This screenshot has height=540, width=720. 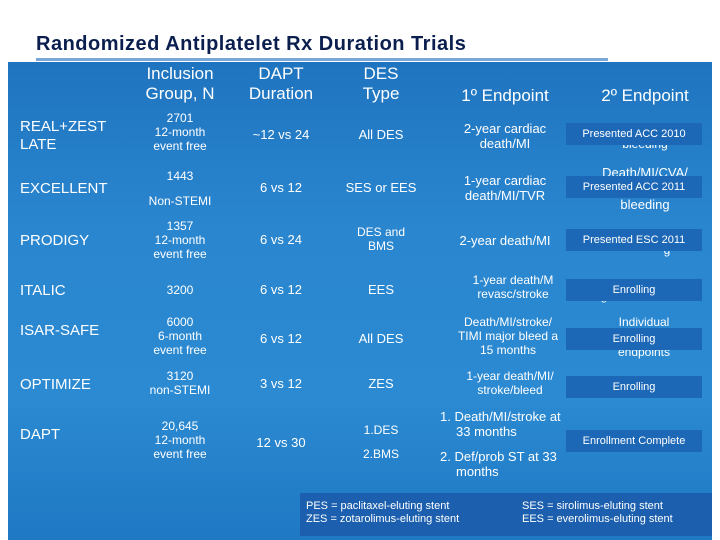 I want to click on cell-primary: 2-year death/MI, so click(x=505, y=241).